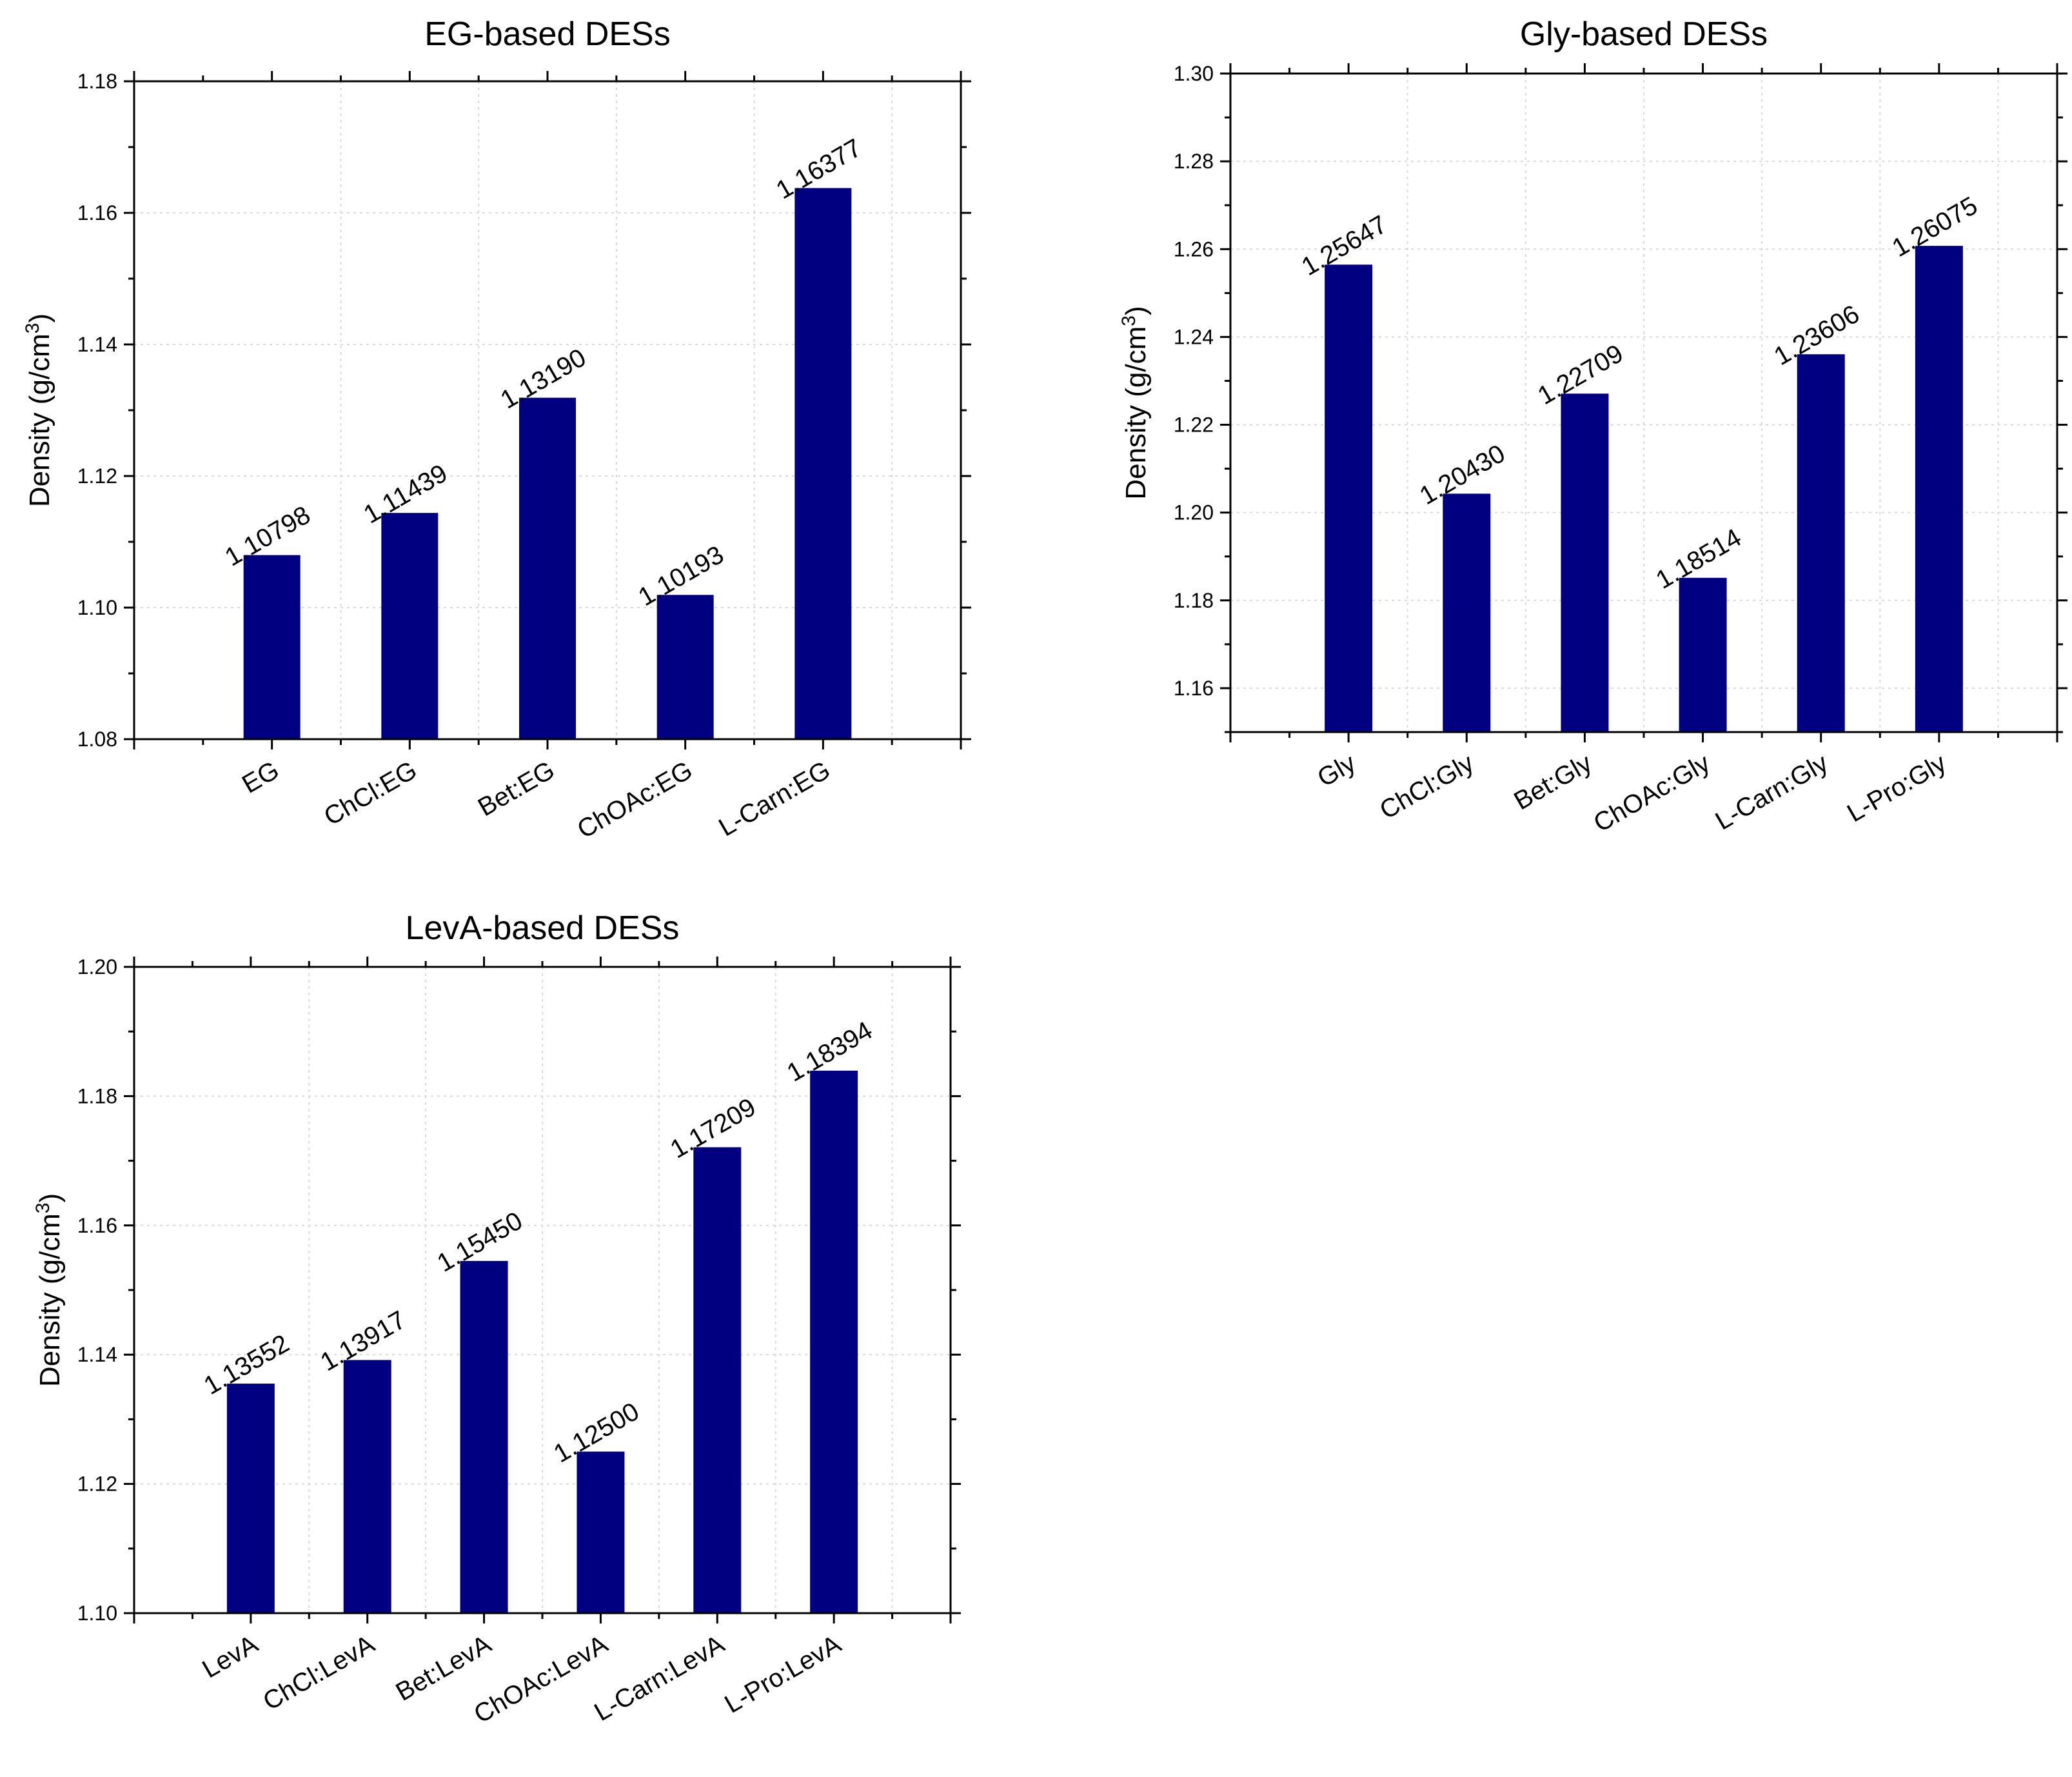 The image size is (2072, 1777). What do you see at coordinates (1821, 543) in the screenshot?
I see `bar-l-carn-gly` at bounding box center [1821, 543].